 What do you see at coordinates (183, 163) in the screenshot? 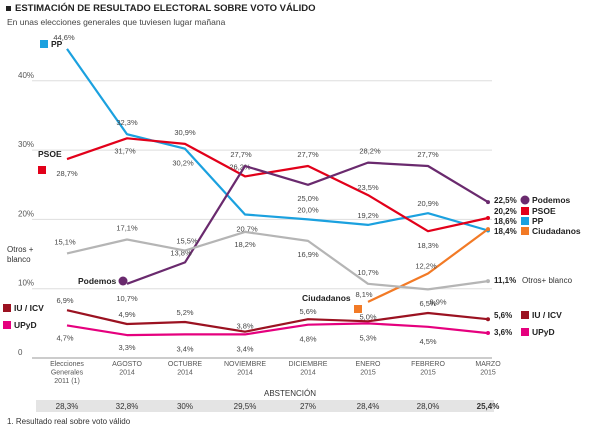
I see `data-label: 30,2%` at bounding box center [183, 163].